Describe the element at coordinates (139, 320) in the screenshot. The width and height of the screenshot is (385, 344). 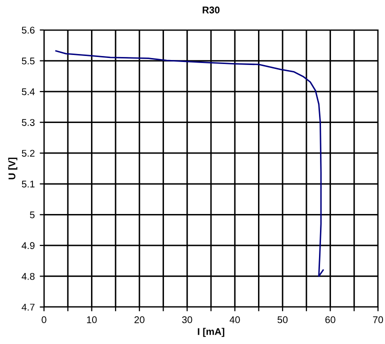
I see `x-tick-label: 20` at that location.